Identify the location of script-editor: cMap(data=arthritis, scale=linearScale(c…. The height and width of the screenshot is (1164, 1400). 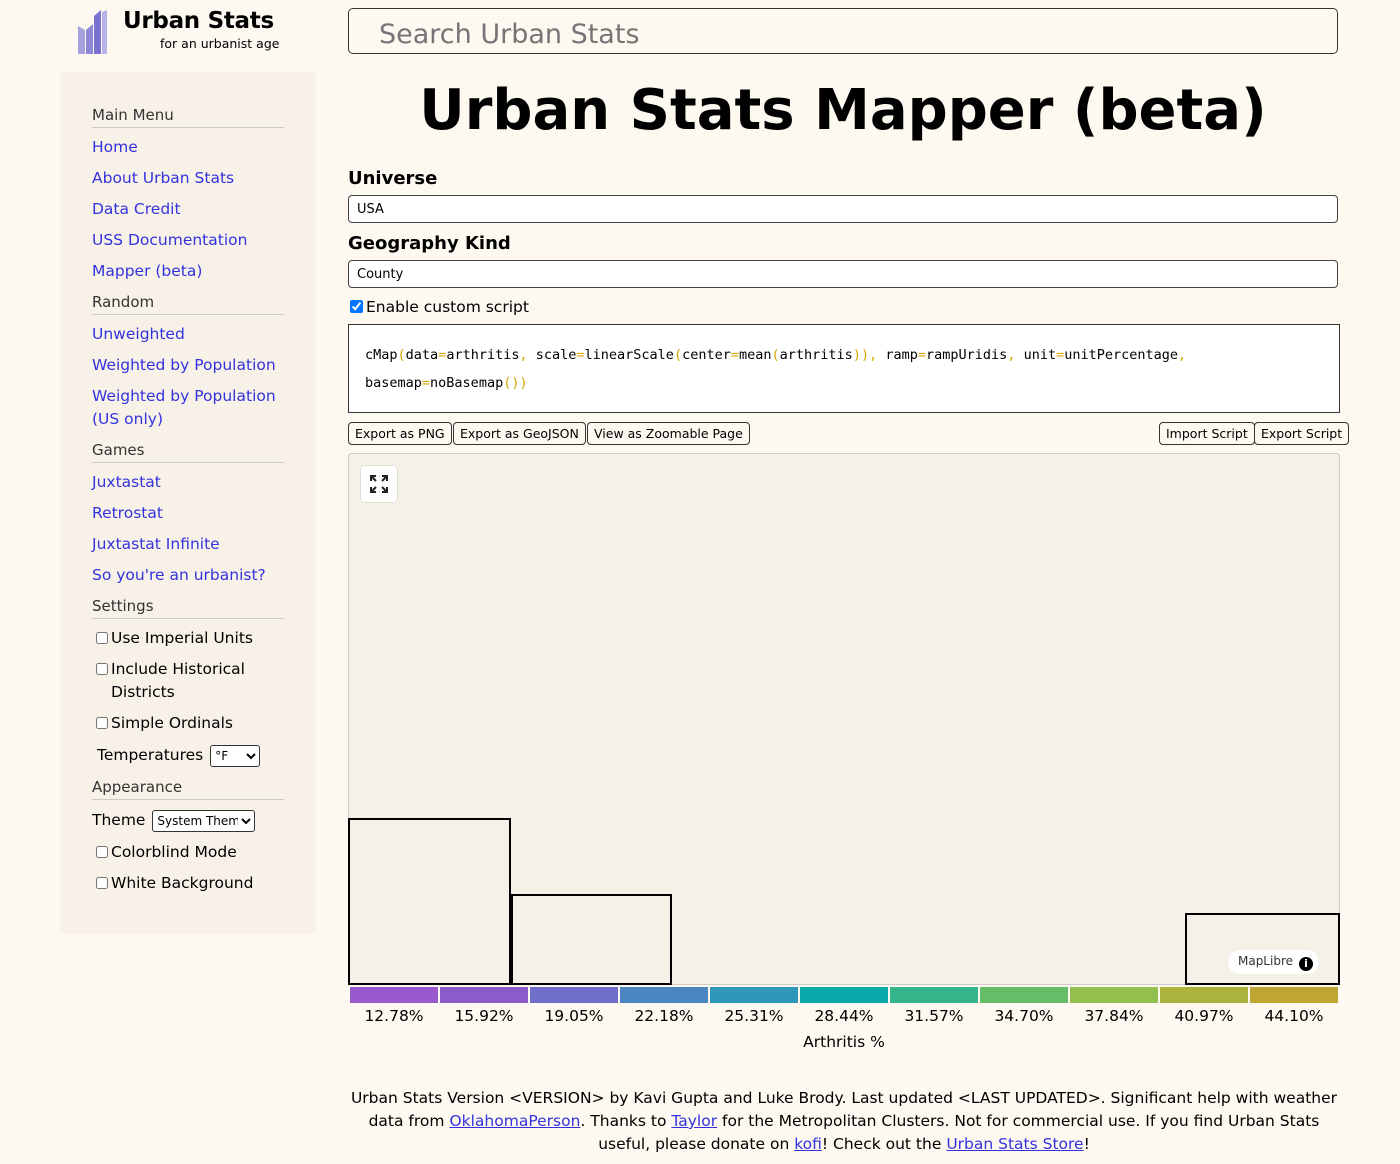
(844, 368).